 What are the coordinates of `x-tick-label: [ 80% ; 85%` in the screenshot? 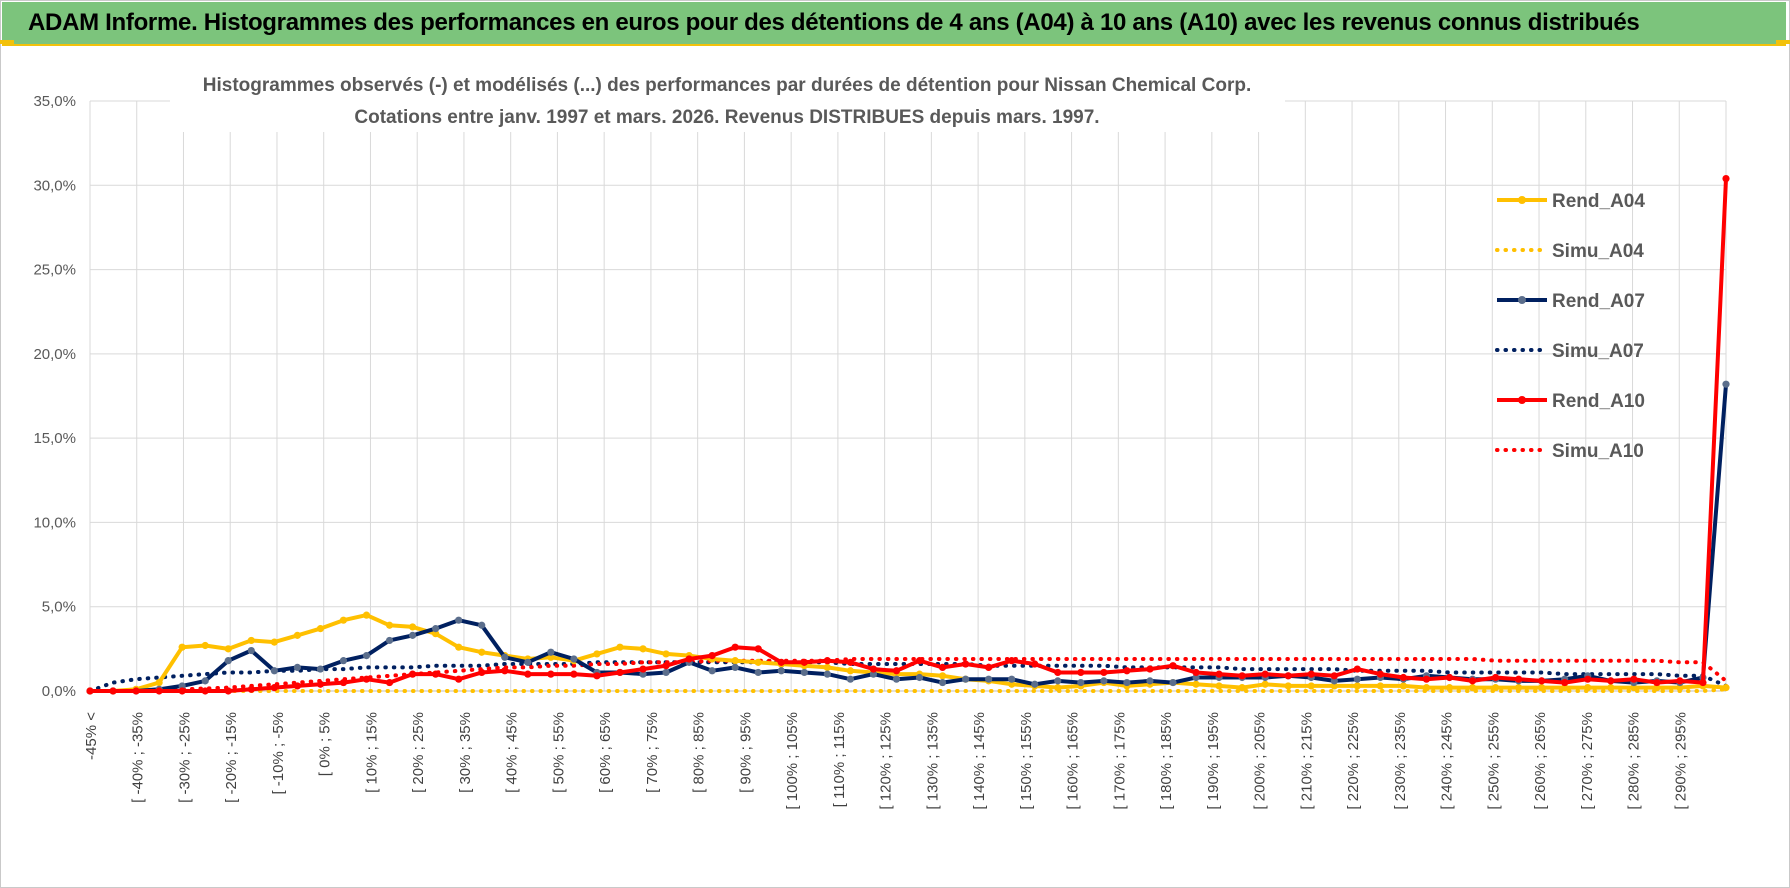 It's located at (699, 752).